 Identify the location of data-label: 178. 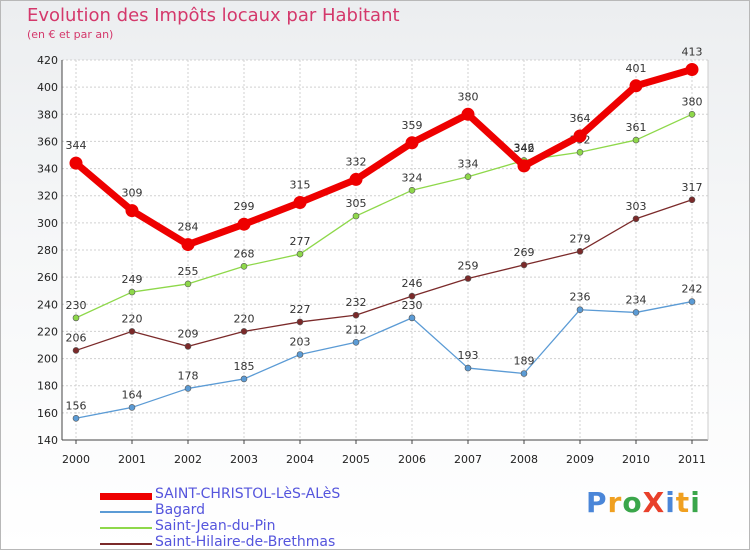
(188, 375).